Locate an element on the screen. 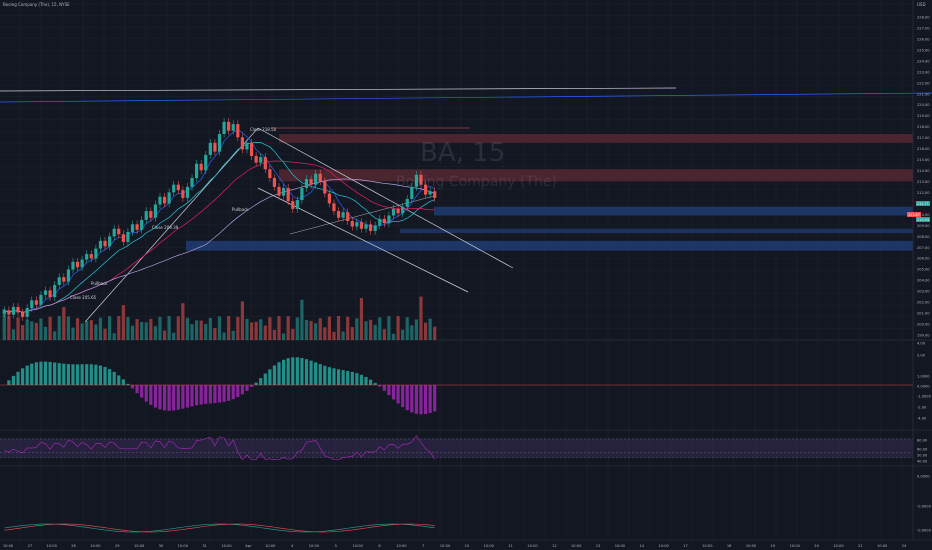 This screenshot has width=932, height=550. price-tick-label: 206.00 is located at coordinates (923, 259).